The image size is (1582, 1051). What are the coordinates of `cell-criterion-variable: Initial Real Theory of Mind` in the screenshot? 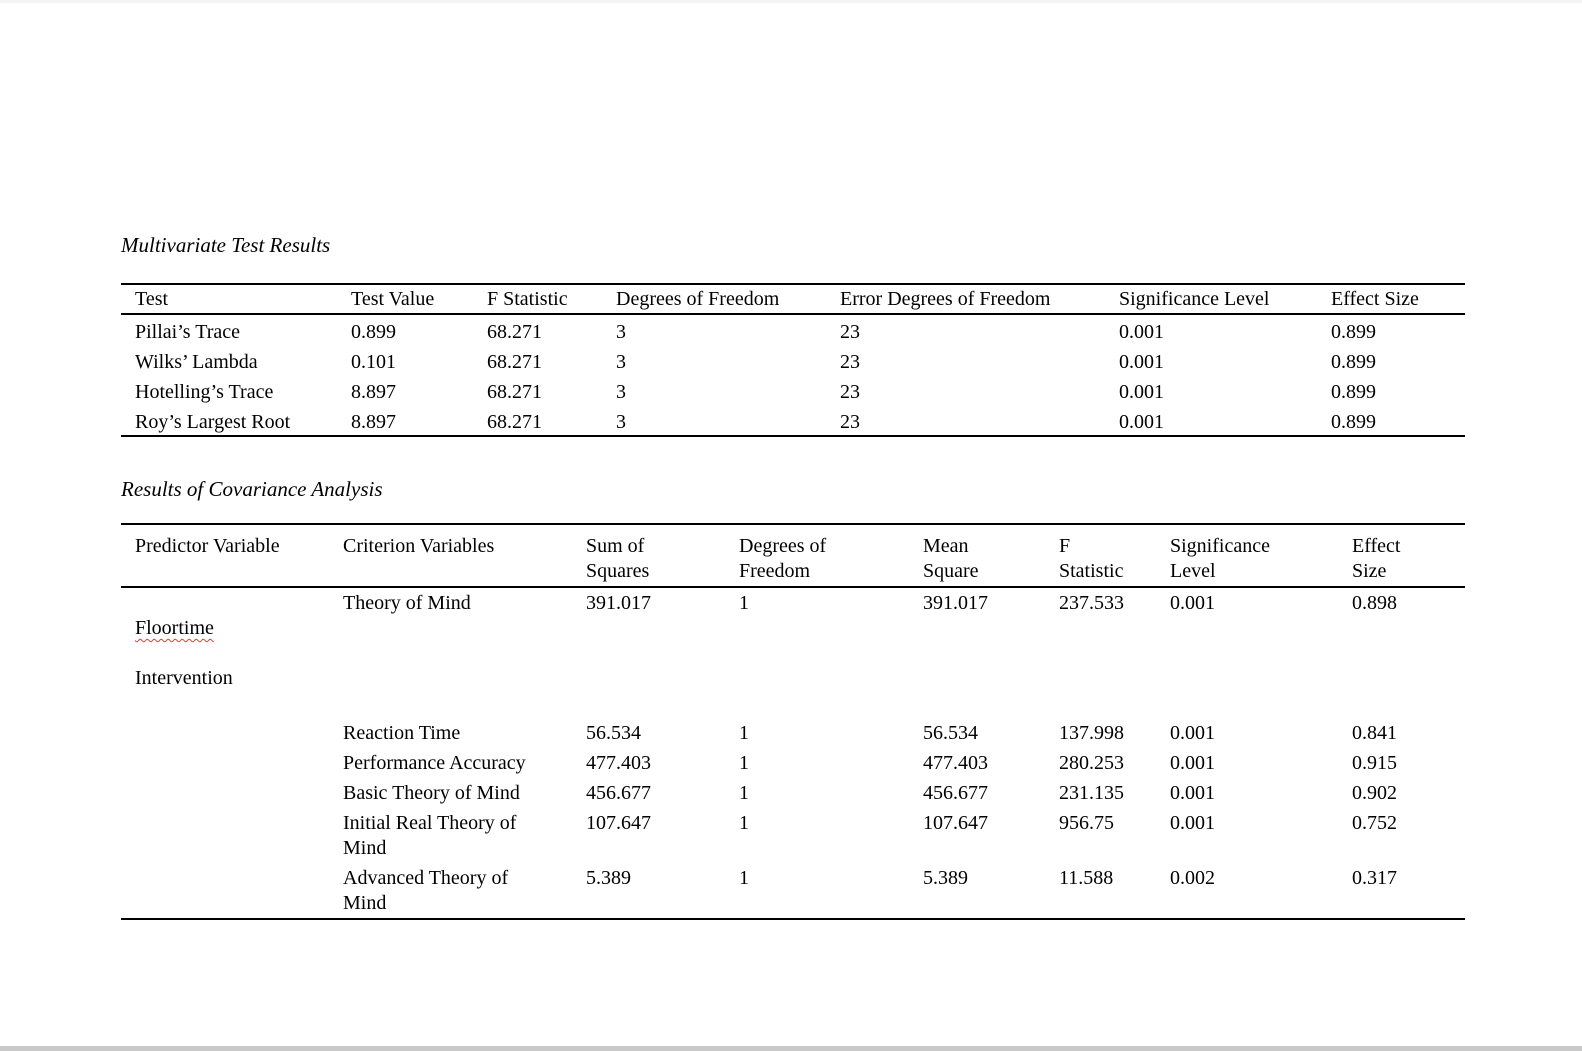 It's located at (430, 835).